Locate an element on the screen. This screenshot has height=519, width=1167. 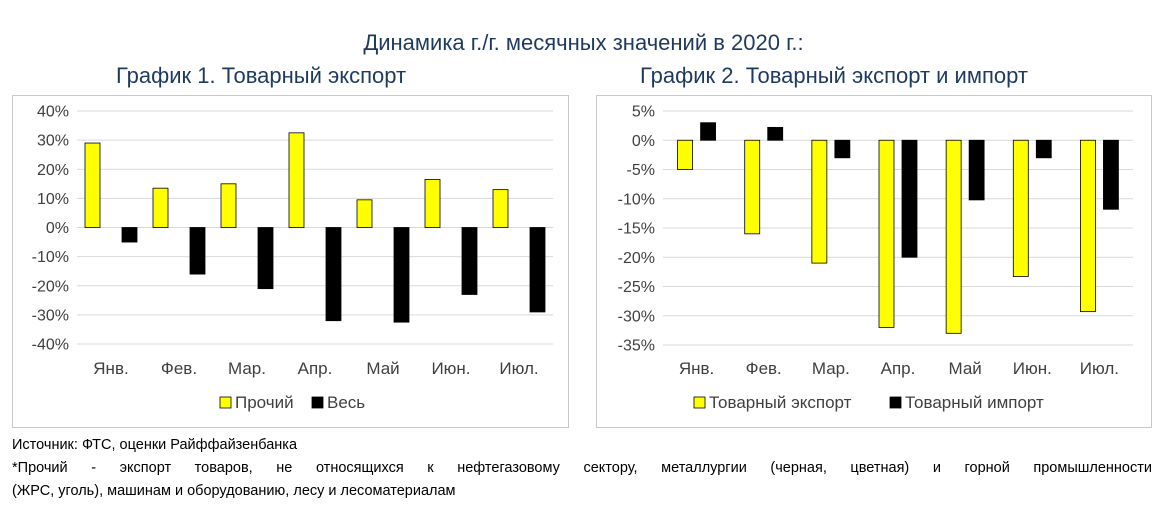
chart-2-title: График 2. Товарный экспорт и импорт is located at coordinates (834, 75).